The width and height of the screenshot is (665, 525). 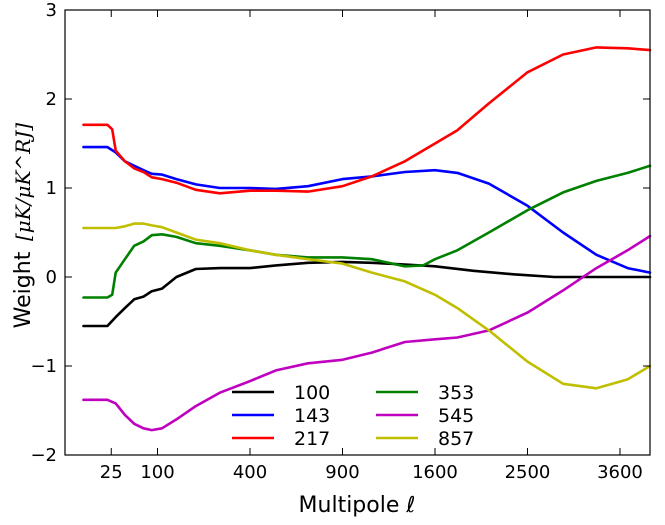 I want to click on x-tick-label: 400, so click(x=250, y=472).